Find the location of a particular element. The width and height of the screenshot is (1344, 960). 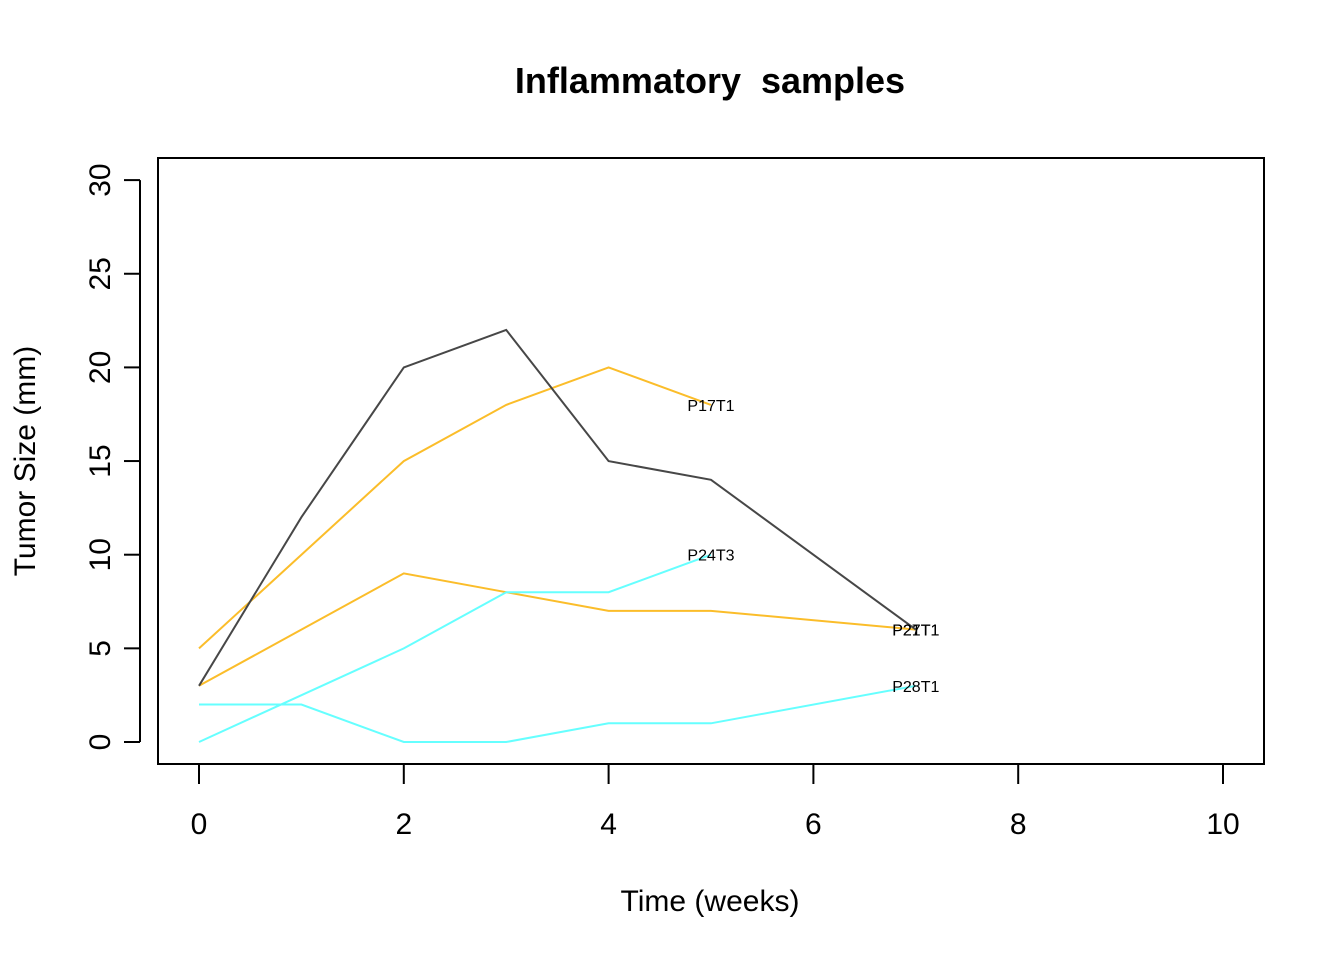

series-label-P28T1: P28T1 is located at coordinates (915, 687).